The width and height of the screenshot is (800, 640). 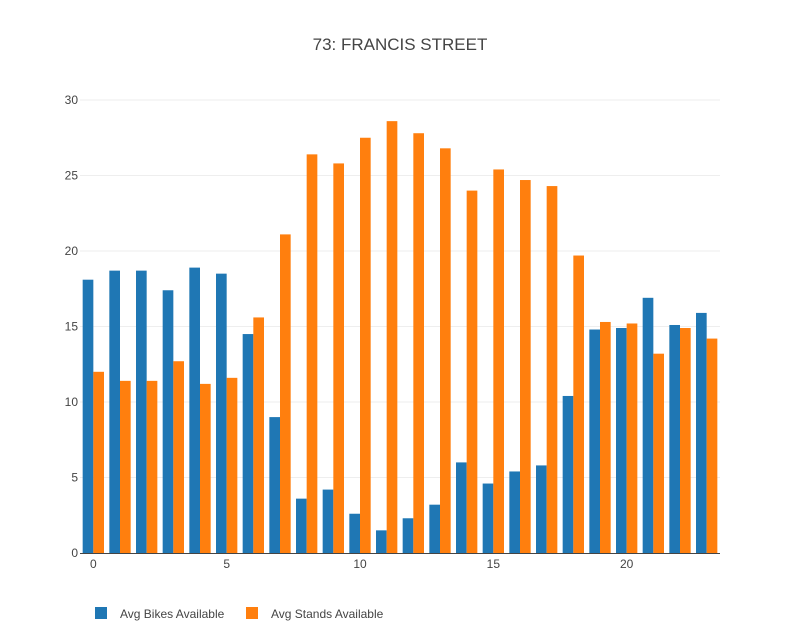 What do you see at coordinates (226, 564) in the screenshot?
I see `x-tick-label: 5` at bounding box center [226, 564].